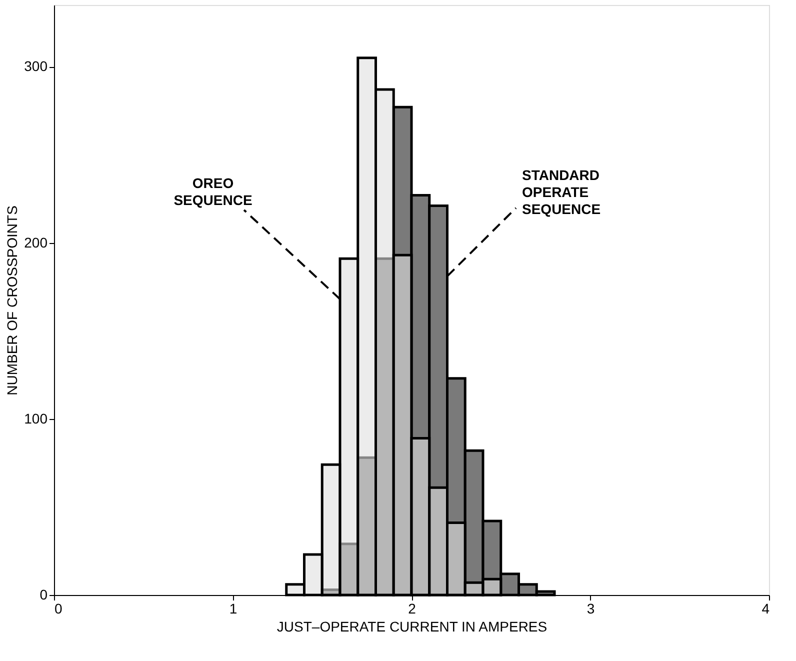 This screenshot has width=796, height=661. Describe the element at coordinates (590, 608) in the screenshot. I see `x-tick-label: 3` at that location.